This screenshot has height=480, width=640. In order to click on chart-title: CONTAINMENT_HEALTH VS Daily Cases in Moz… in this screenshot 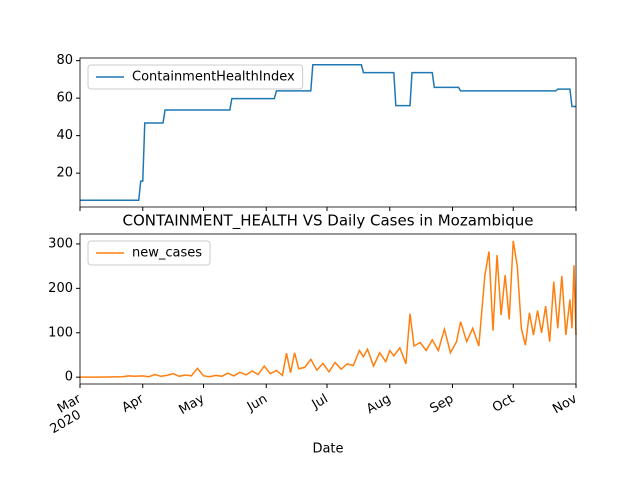, I will do `click(328, 221)`.